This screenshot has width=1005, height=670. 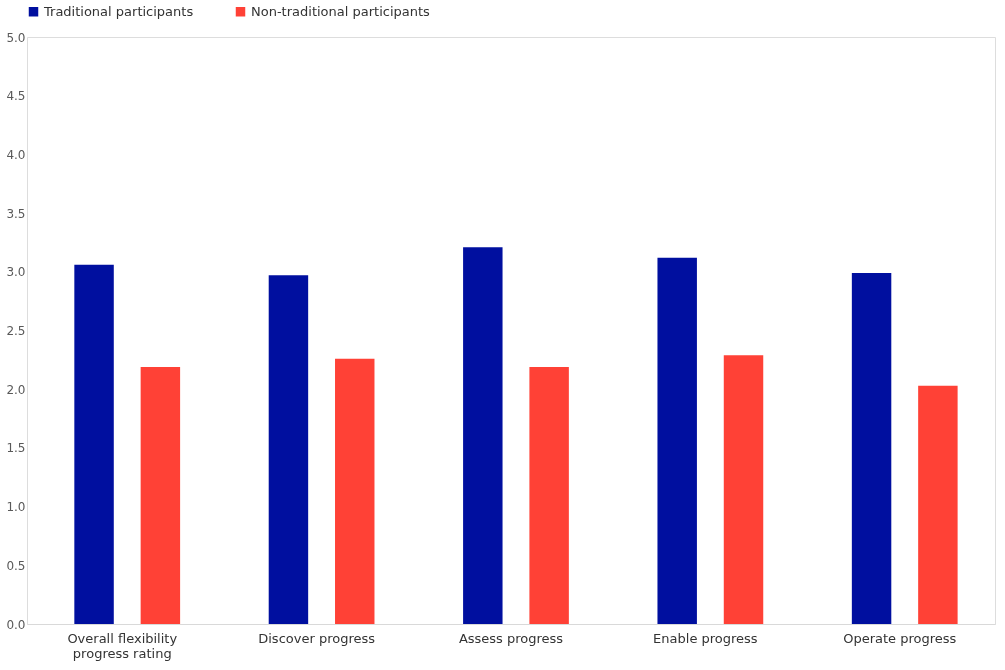 What do you see at coordinates (16, 213) in the screenshot?
I see `y-tick-label: 3.5` at bounding box center [16, 213].